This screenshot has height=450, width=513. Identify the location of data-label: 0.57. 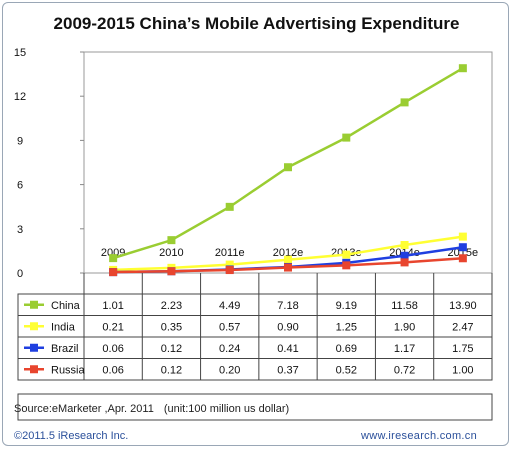
(229, 327).